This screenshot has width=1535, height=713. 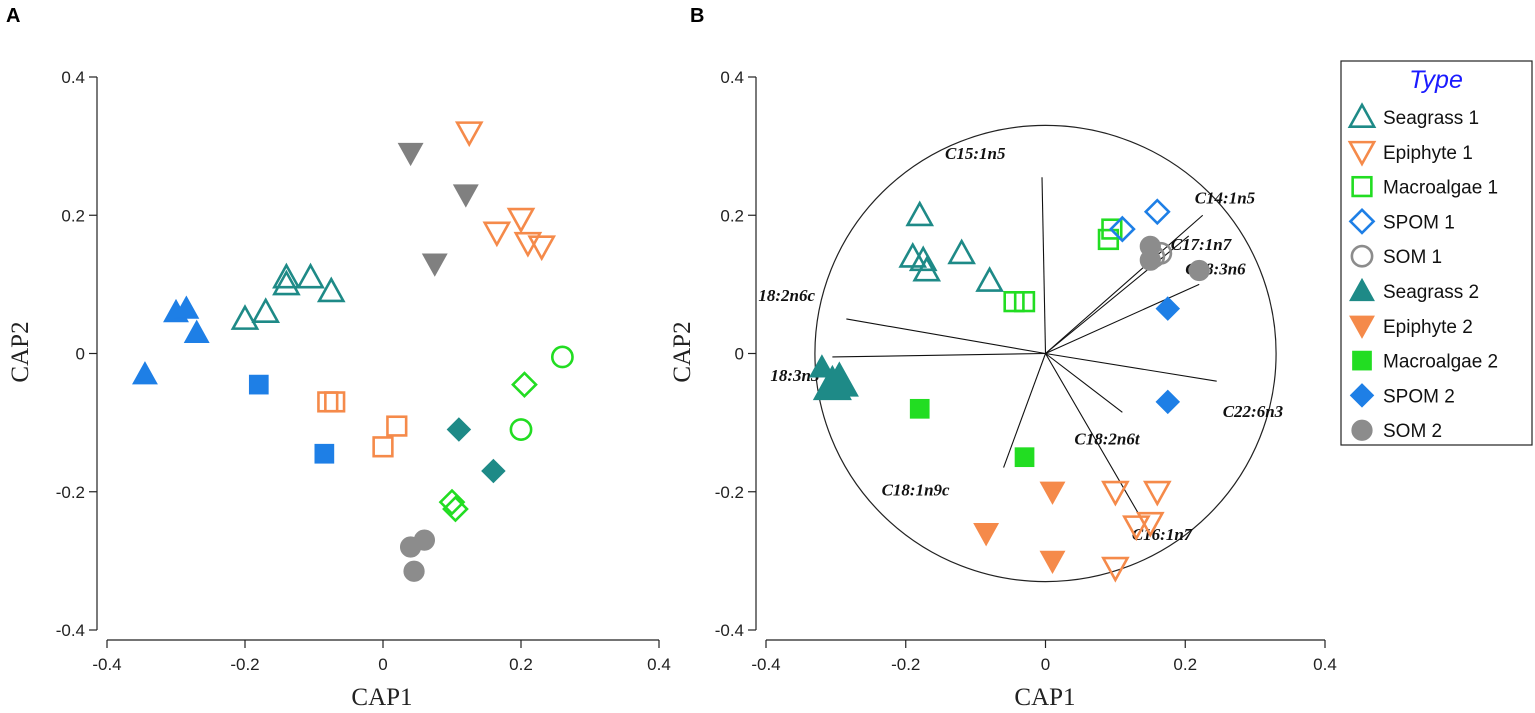 I want to click on legend-item-macroalgae-2: Macroalgae 2, so click(x=1425, y=361).